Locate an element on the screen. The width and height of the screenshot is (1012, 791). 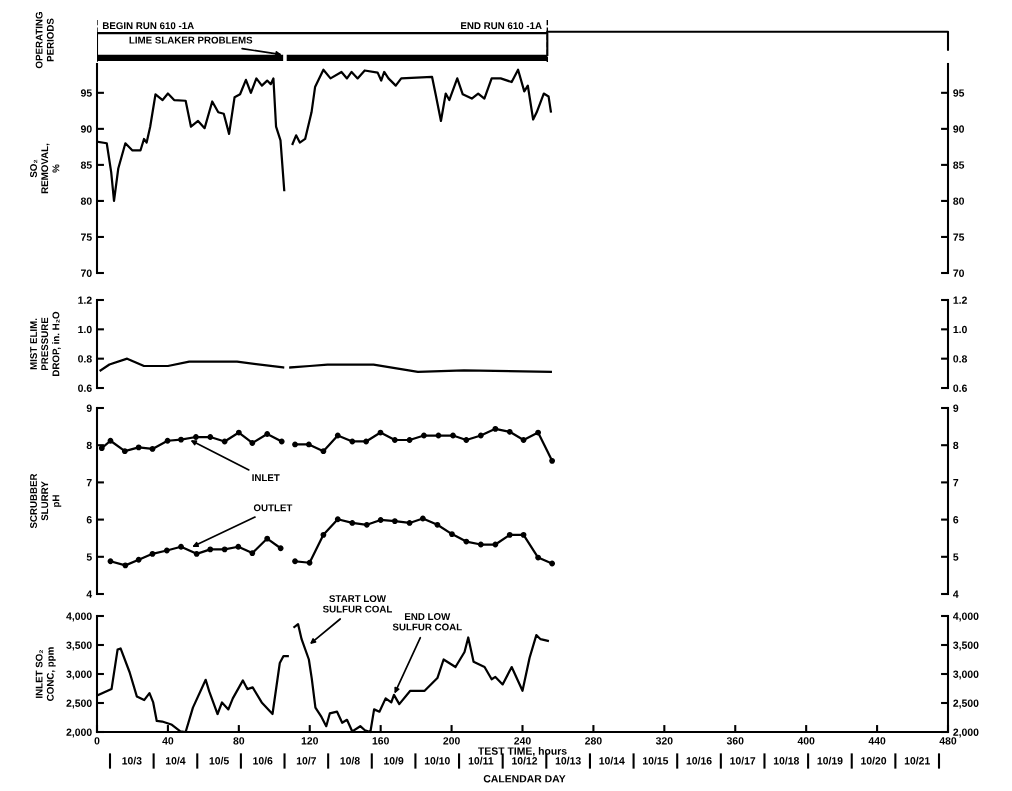
y-tick-label: 85 is located at coordinates (86, 165).